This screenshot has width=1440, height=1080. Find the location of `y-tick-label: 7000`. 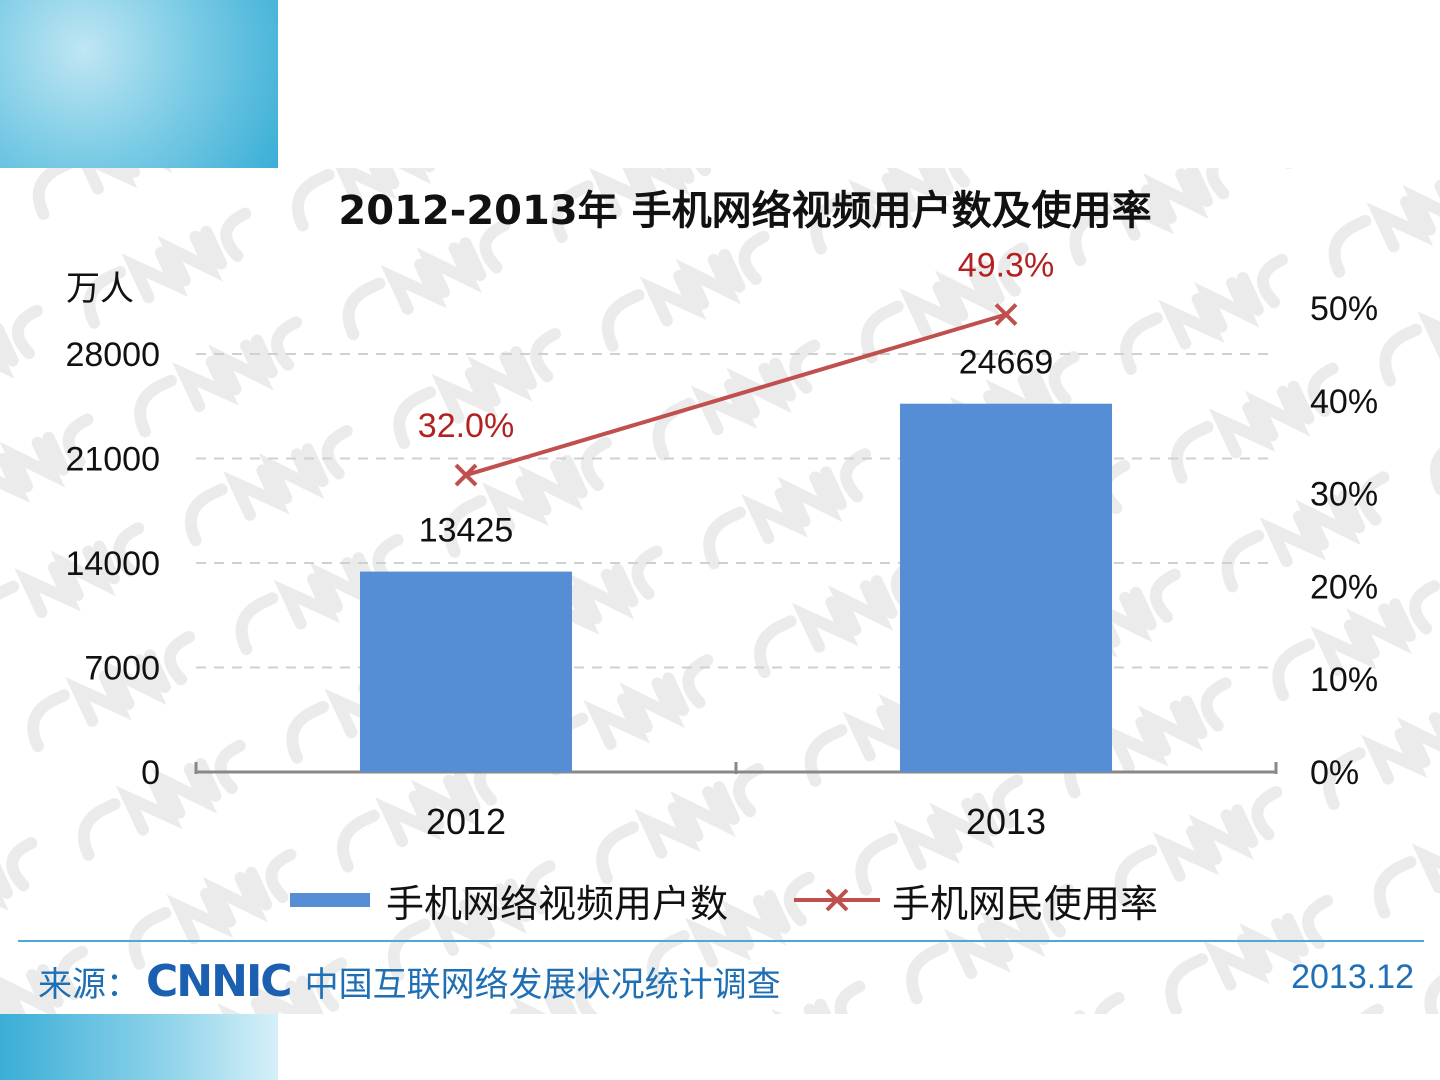

y-tick-label: 7000 is located at coordinates (122, 669).